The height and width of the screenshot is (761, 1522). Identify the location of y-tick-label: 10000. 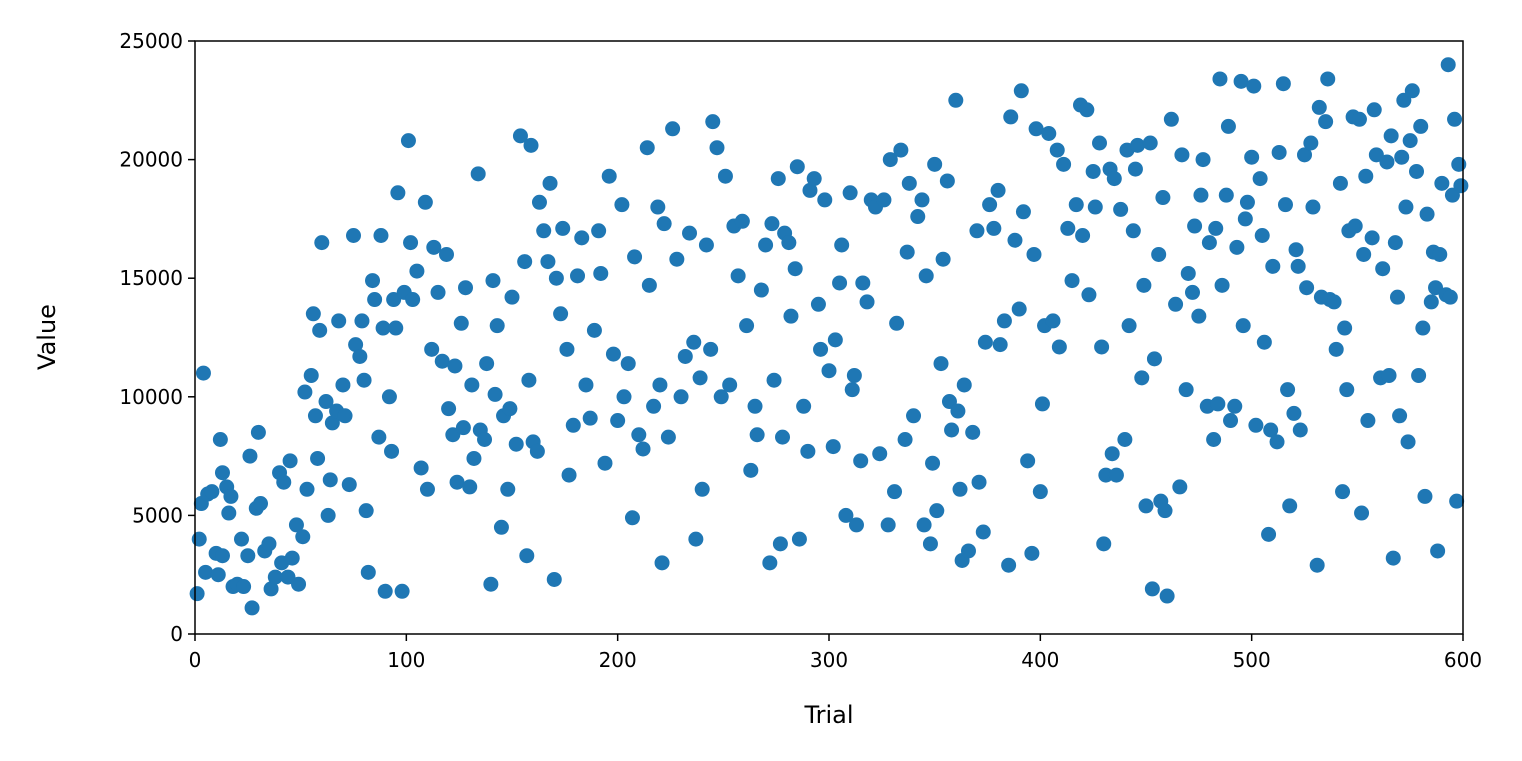
(151, 397).